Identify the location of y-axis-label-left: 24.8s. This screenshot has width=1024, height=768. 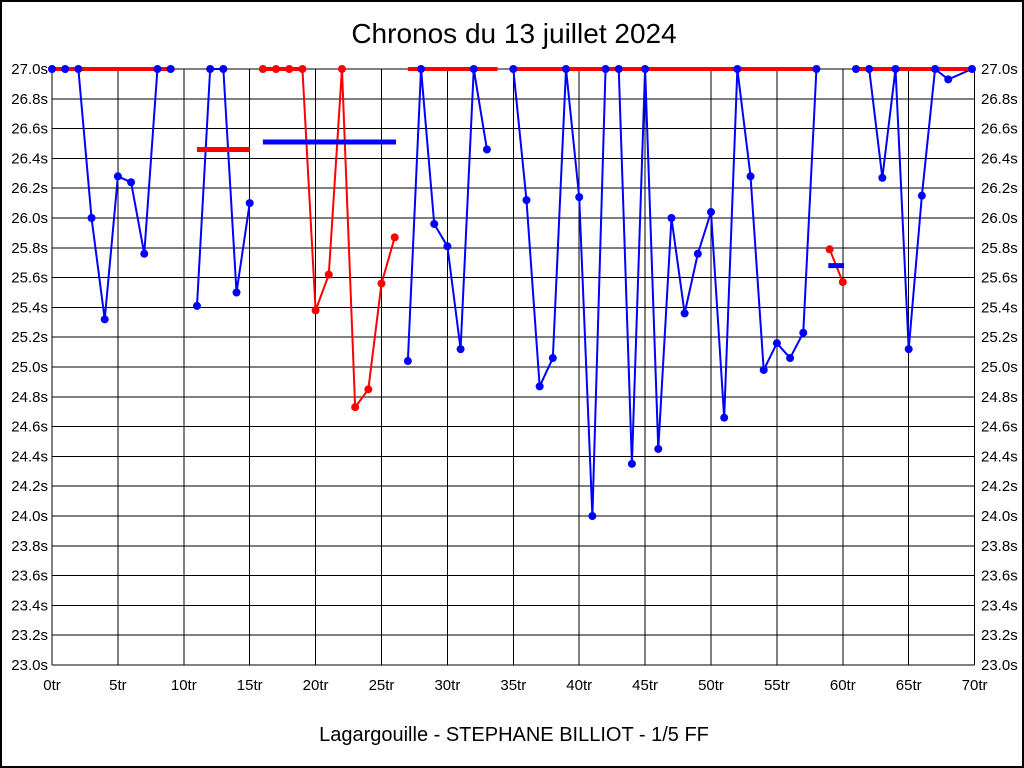
(29, 397).